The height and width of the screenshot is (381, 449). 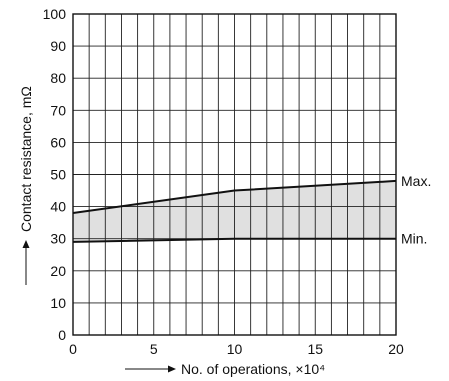 I want to click on y-tick-label: 60, so click(x=58, y=142).